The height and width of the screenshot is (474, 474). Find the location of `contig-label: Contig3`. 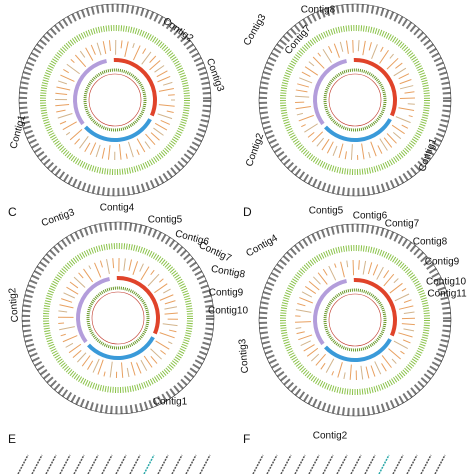

contig-label: Contig3 is located at coordinates (58, 218).